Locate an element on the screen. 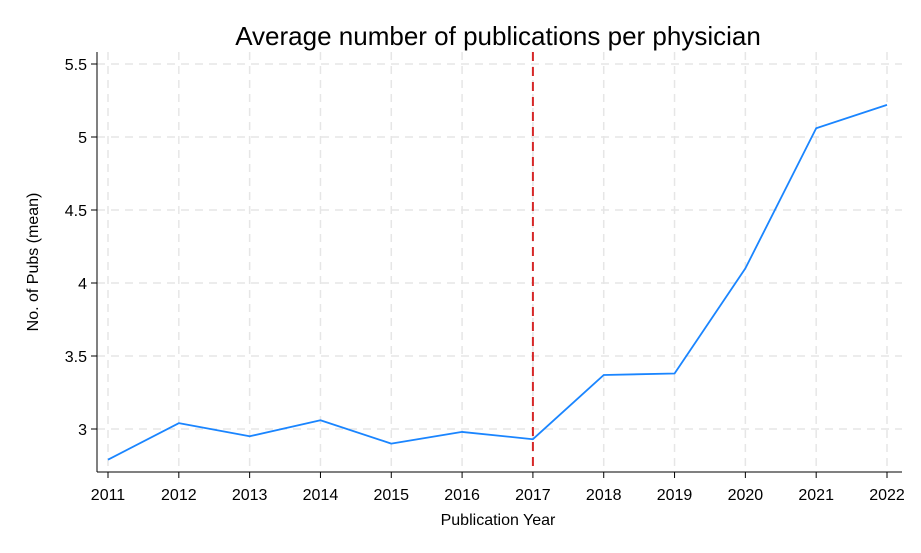  x-tick-label: 2021 is located at coordinates (816, 495).